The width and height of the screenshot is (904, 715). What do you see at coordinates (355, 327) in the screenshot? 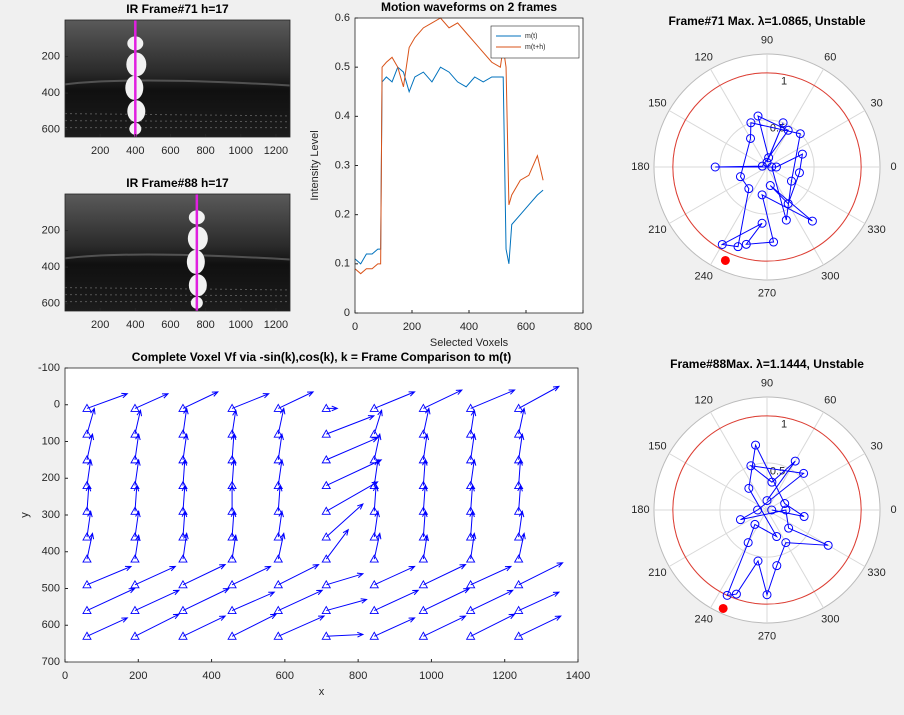
I see `x-tick-label: 0` at bounding box center [355, 327].